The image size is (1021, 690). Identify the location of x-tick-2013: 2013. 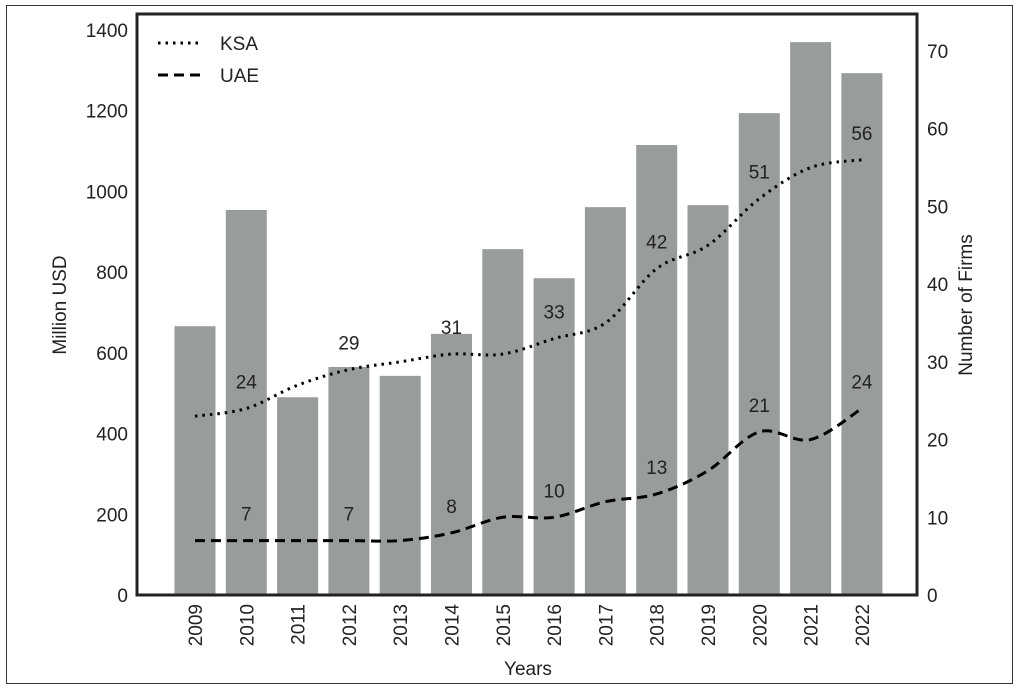
(401, 625).